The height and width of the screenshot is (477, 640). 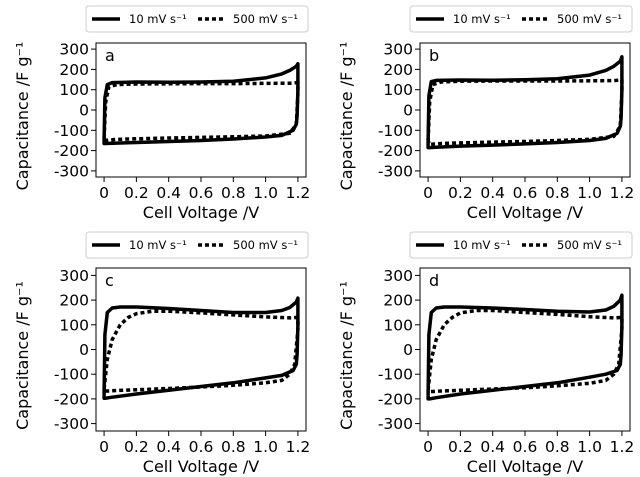 What do you see at coordinates (434, 280) in the screenshot?
I see `panel-letter: d` at bounding box center [434, 280].